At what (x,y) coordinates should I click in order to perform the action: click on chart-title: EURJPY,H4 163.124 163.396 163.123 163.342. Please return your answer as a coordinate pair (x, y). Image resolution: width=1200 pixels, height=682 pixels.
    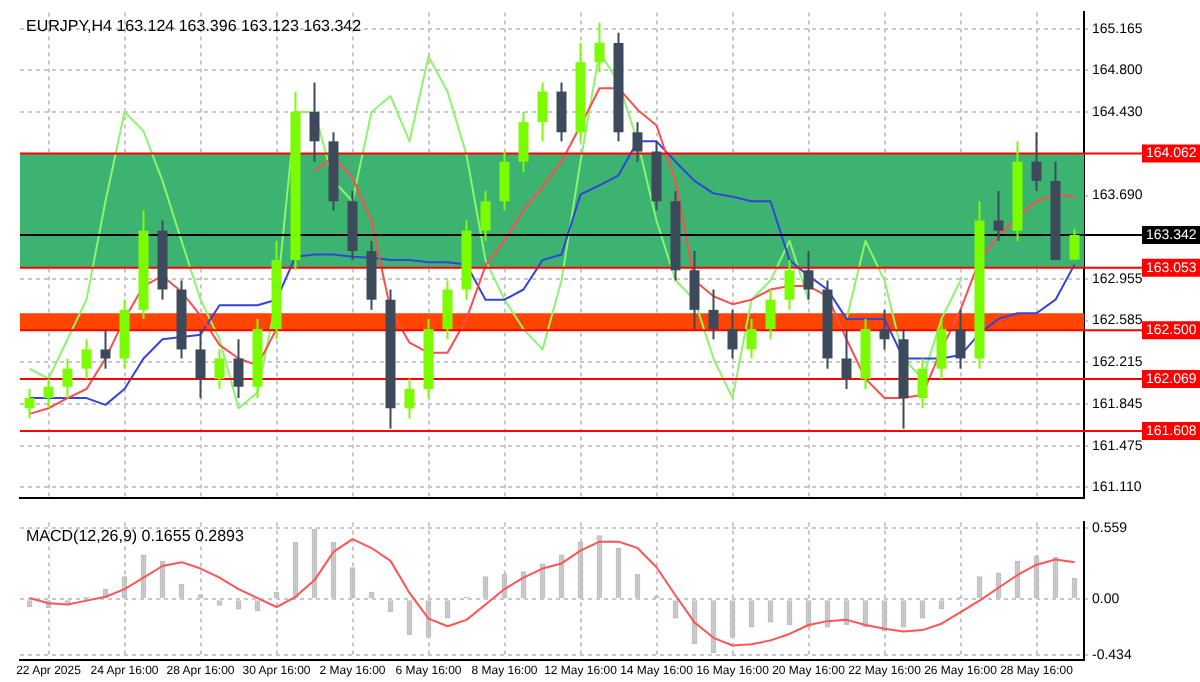
    Looking at the image, I should click on (194, 25).